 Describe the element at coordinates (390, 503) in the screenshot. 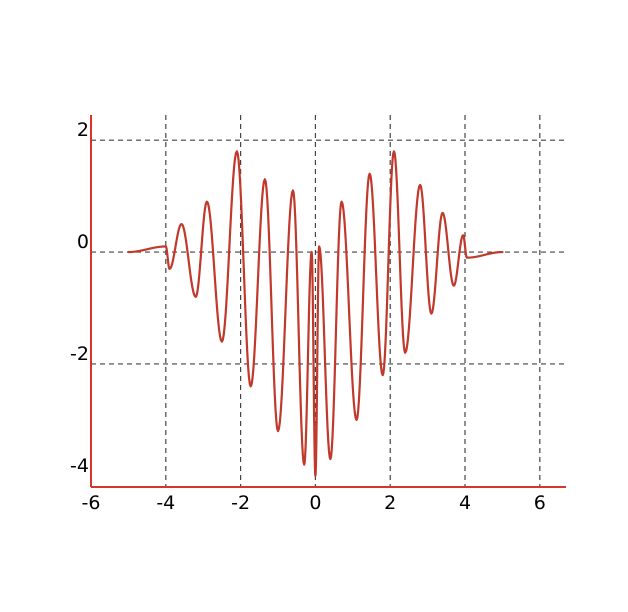

I see `x-tick-label: 2` at that location.